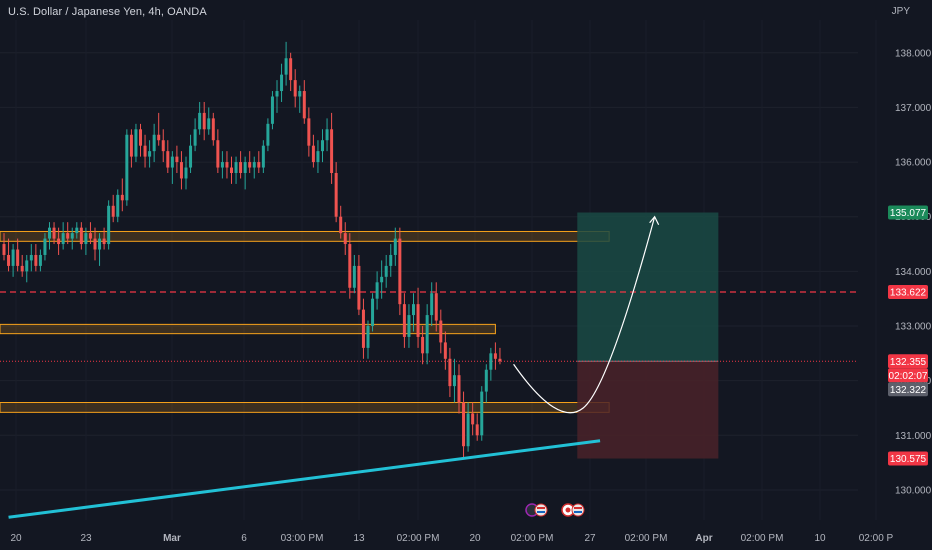 Image resolution: width=932 pixels, height=550 pixels. I want to click on price-levels, so click(429, 326).